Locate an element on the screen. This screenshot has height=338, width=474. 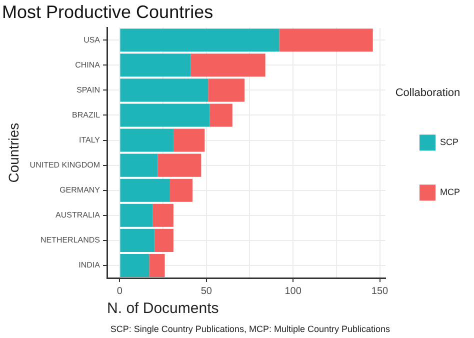
x-tick-label: 150 is located at coordinates (380, 291).